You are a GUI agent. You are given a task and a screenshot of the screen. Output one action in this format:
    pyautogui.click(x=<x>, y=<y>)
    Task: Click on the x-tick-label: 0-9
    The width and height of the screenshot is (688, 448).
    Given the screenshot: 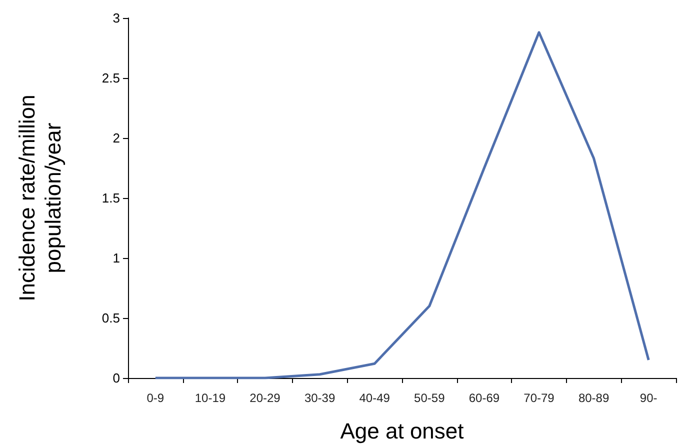 What is the action you would take?
    pyautogui.click(x=155, y=398)
    